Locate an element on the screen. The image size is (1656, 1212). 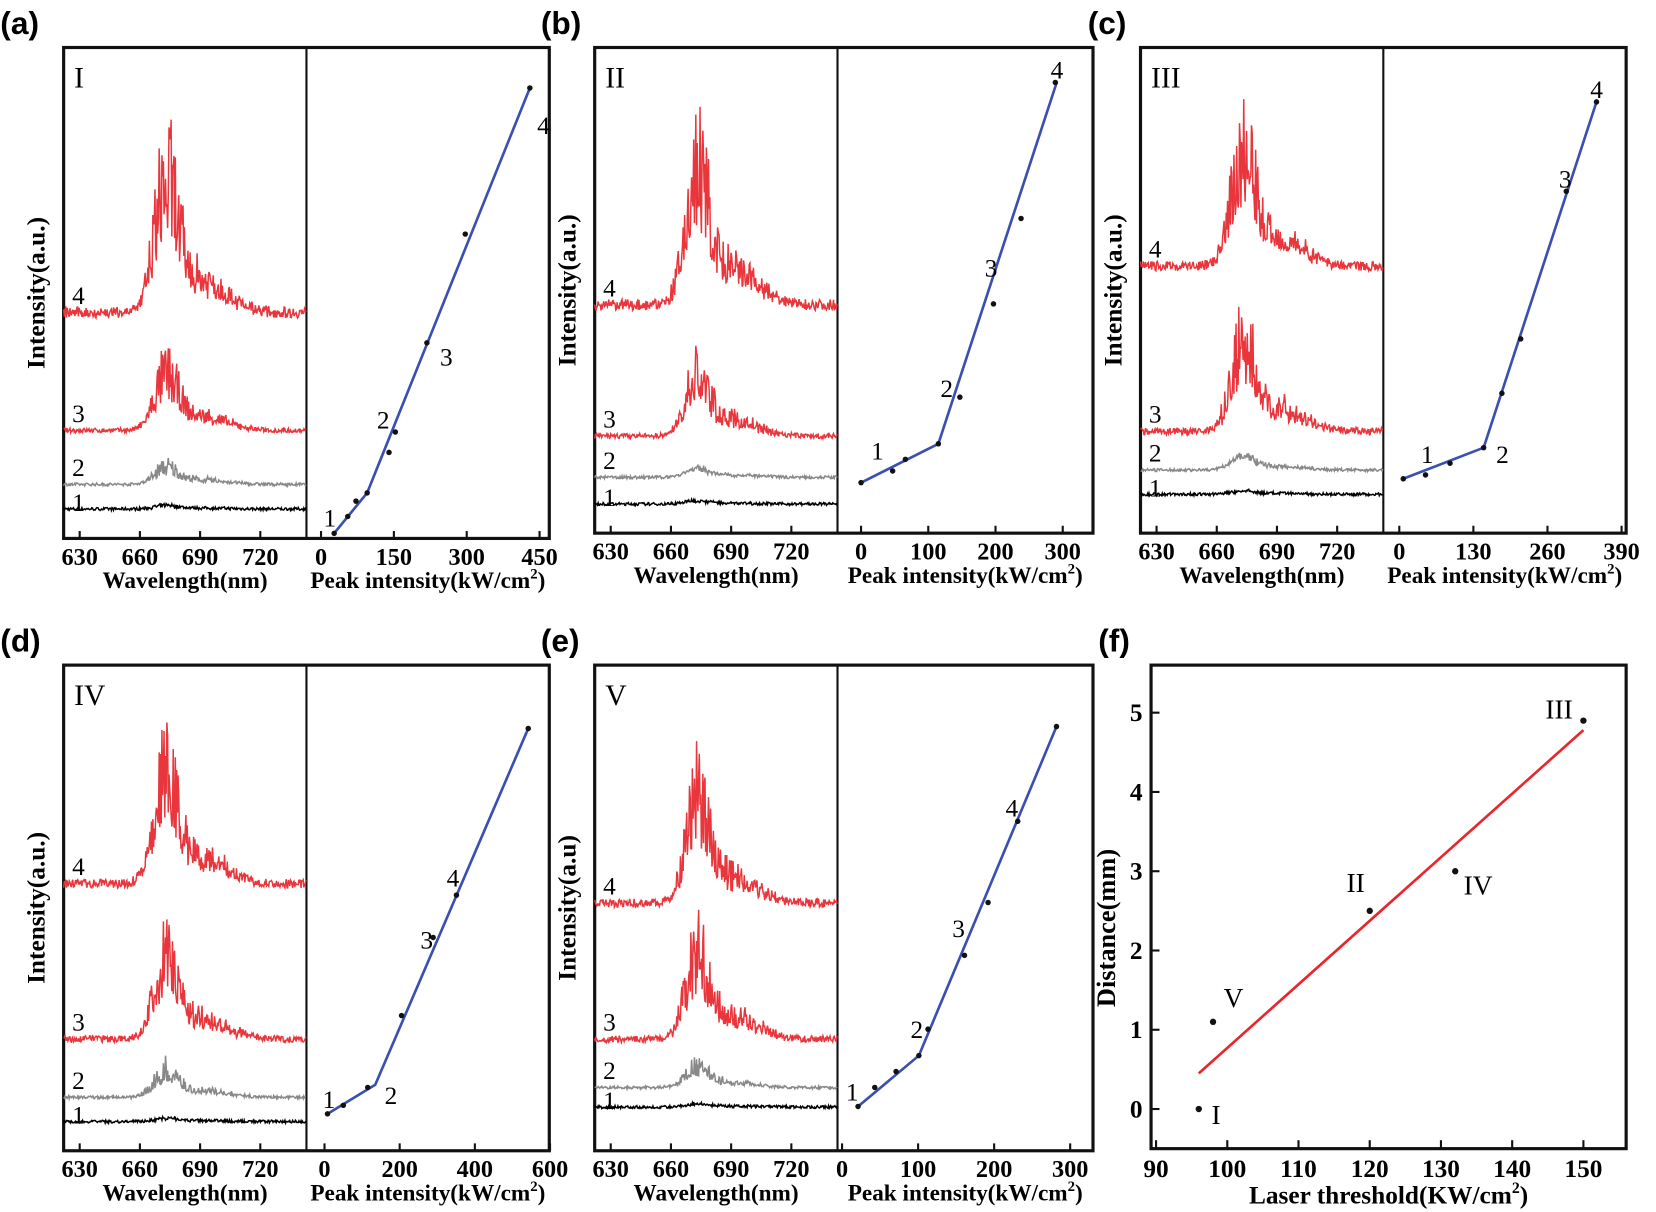
panel-letter: (c) is located at coordinates (1107, 23).